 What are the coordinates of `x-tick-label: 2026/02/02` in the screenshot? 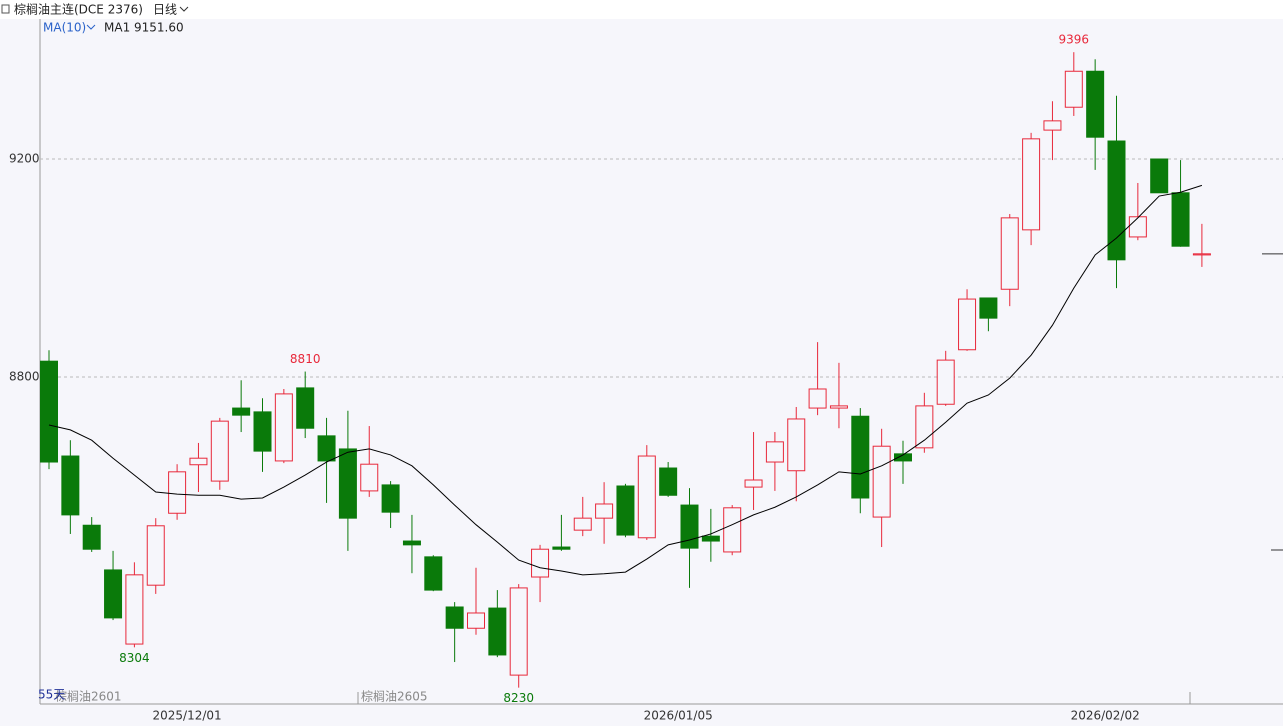 It's located at (1105, 716).